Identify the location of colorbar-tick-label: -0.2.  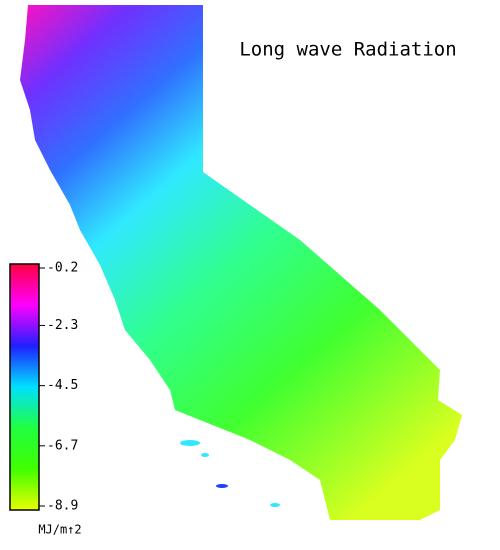
(62, 268).